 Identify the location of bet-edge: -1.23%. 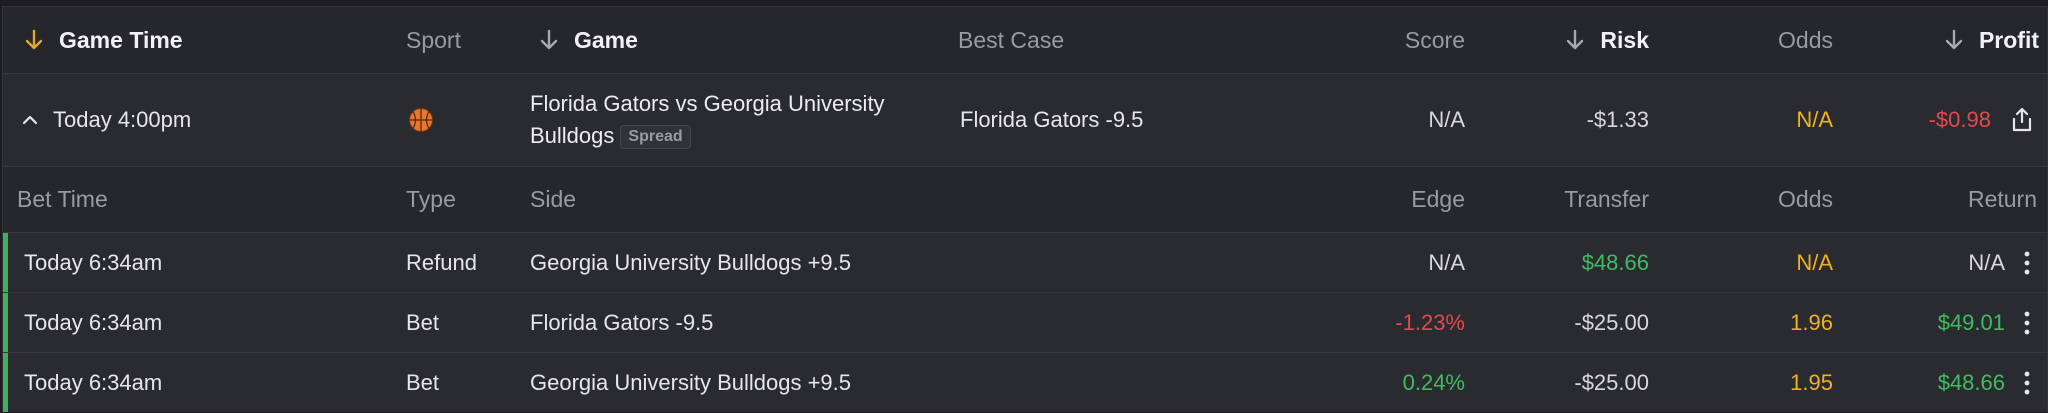
(1430, 322).